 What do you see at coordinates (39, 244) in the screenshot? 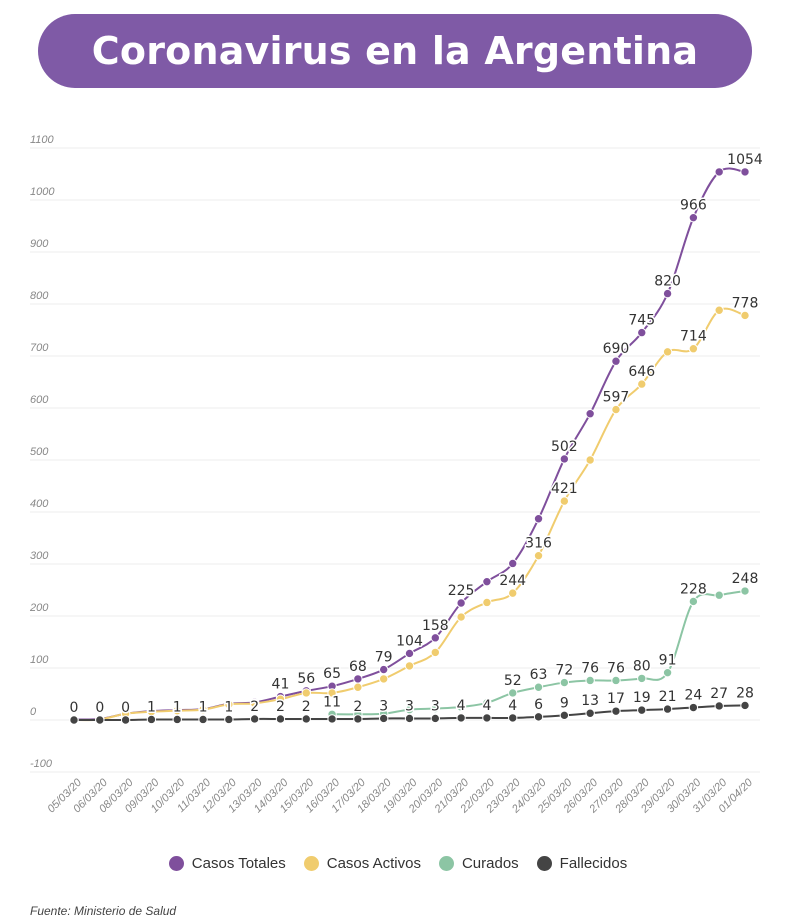
I see `y-tick-label: 900` at bounding box center [39, 244].